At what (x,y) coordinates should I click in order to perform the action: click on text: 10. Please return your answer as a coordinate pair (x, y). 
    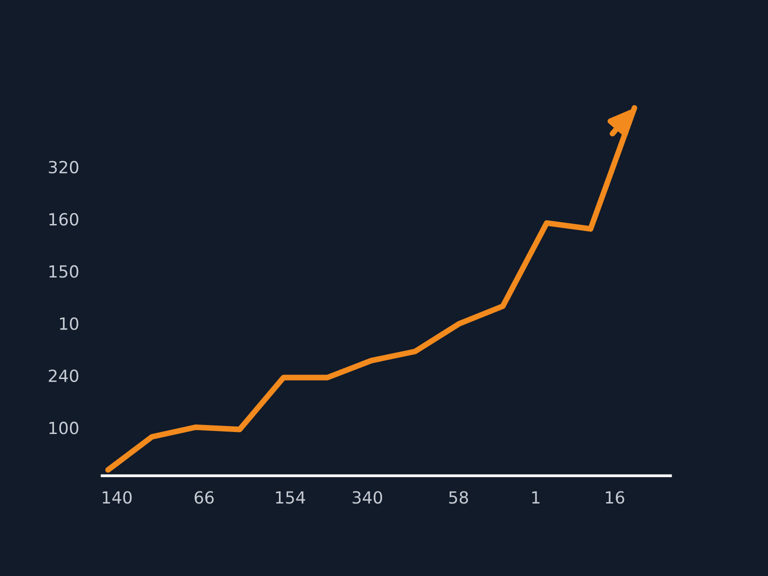
    Looking at the image, I should click on (69, 323).